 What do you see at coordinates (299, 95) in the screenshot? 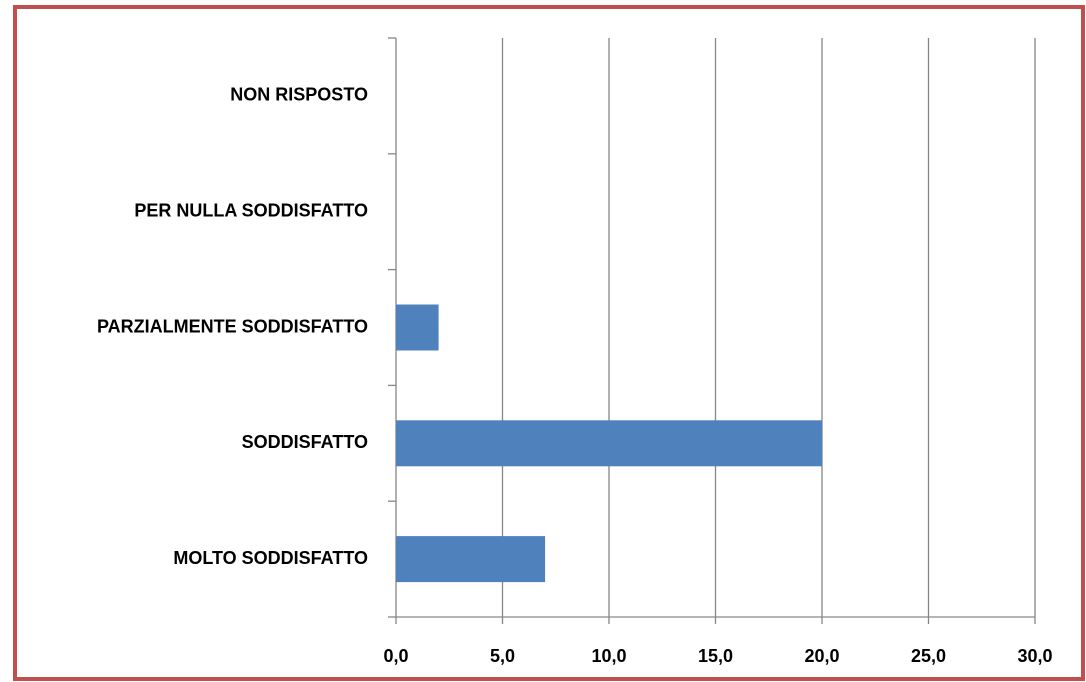
I see `y-tick-label: NON RISPOSTO` at bounding box center [299, 95].